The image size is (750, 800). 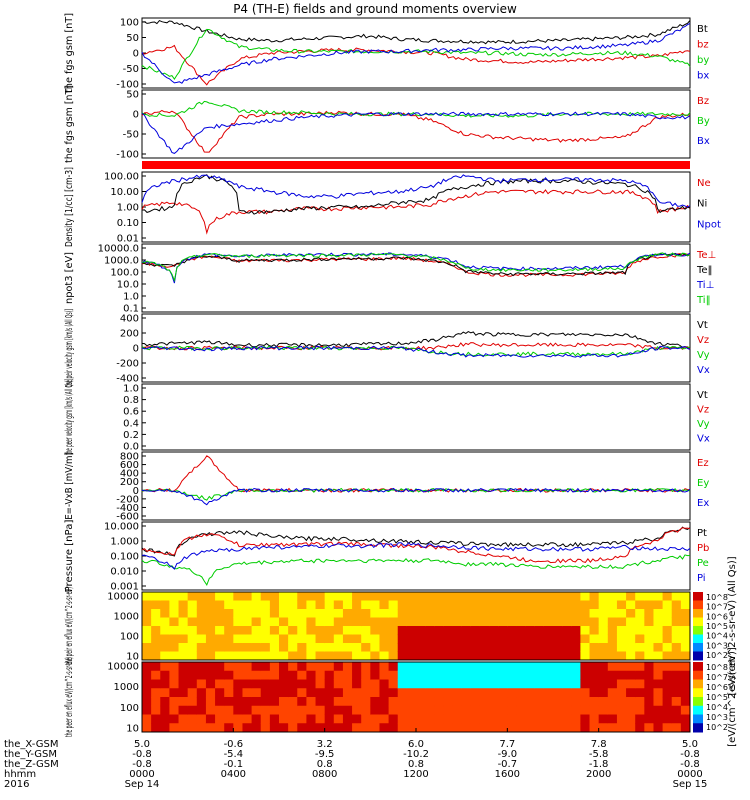 I want to click on y-tick-label: 1000.0, so click(x=121, y=261).